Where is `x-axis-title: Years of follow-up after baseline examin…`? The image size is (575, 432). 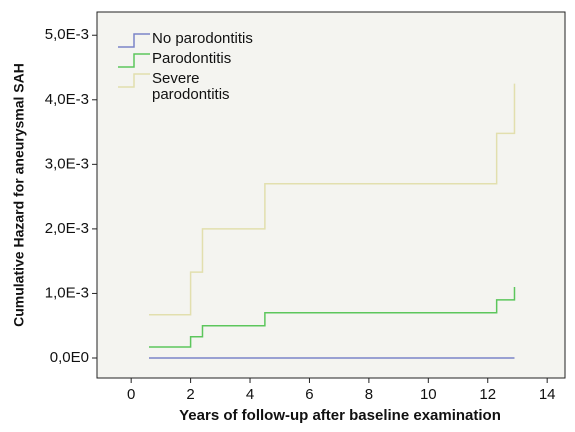
x-axis-title: Years of follow-up after baseline examin… is located at coordinates (340, 415).